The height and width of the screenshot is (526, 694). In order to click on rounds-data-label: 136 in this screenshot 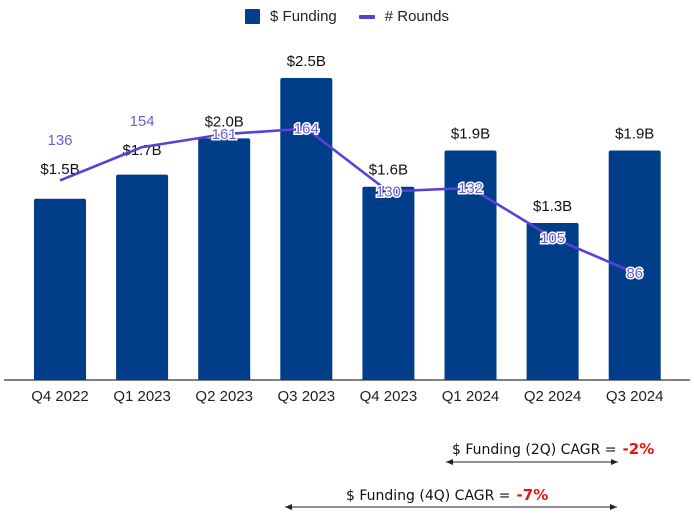, I will do `click(59, 140)`.